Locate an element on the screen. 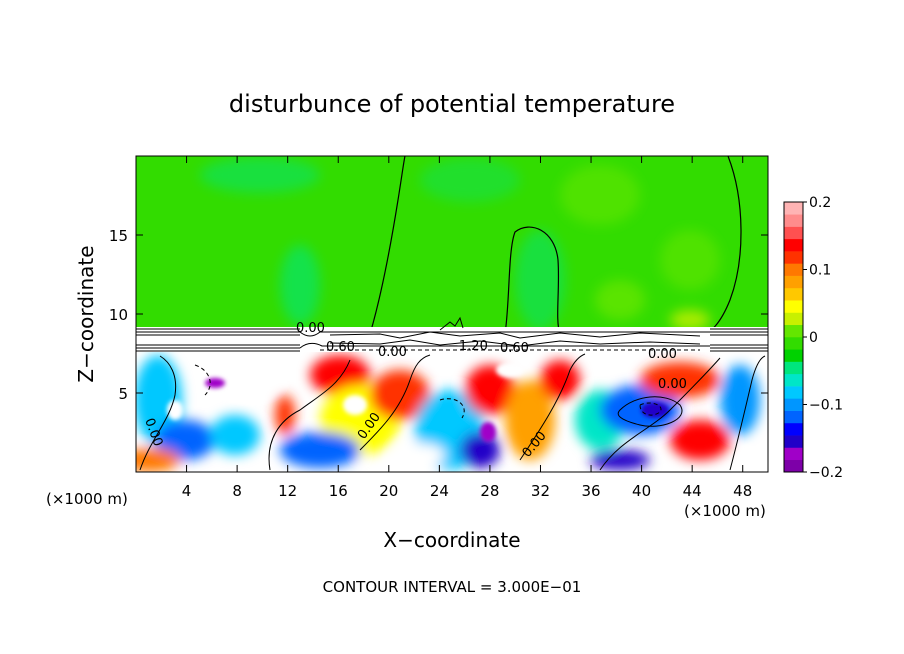 The image size is (904, 654). colorbar-tick-label: −0.1 is located at coordinates (826, 406).